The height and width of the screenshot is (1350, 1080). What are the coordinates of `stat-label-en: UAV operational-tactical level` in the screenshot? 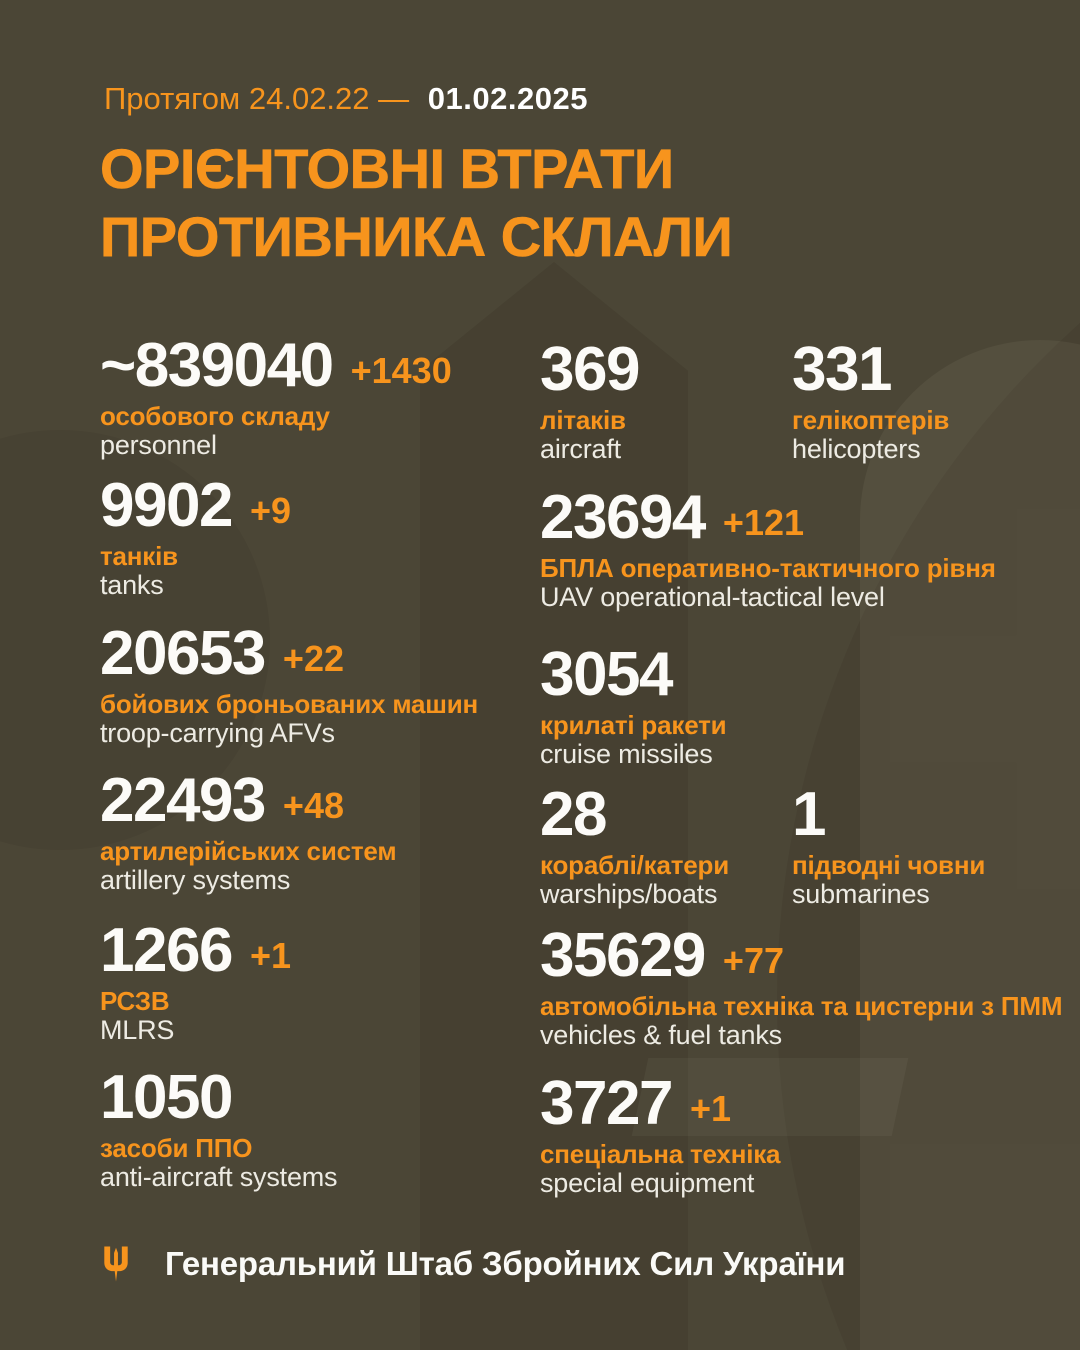 It's located at (712, 597).